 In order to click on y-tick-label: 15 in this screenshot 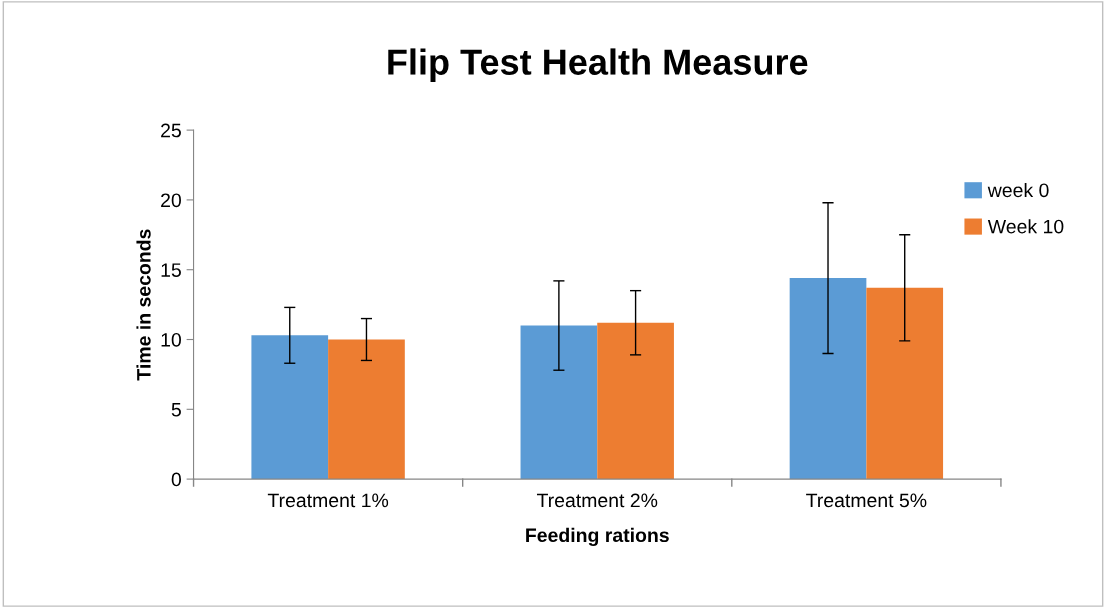, I will do `click(171, 270)`.